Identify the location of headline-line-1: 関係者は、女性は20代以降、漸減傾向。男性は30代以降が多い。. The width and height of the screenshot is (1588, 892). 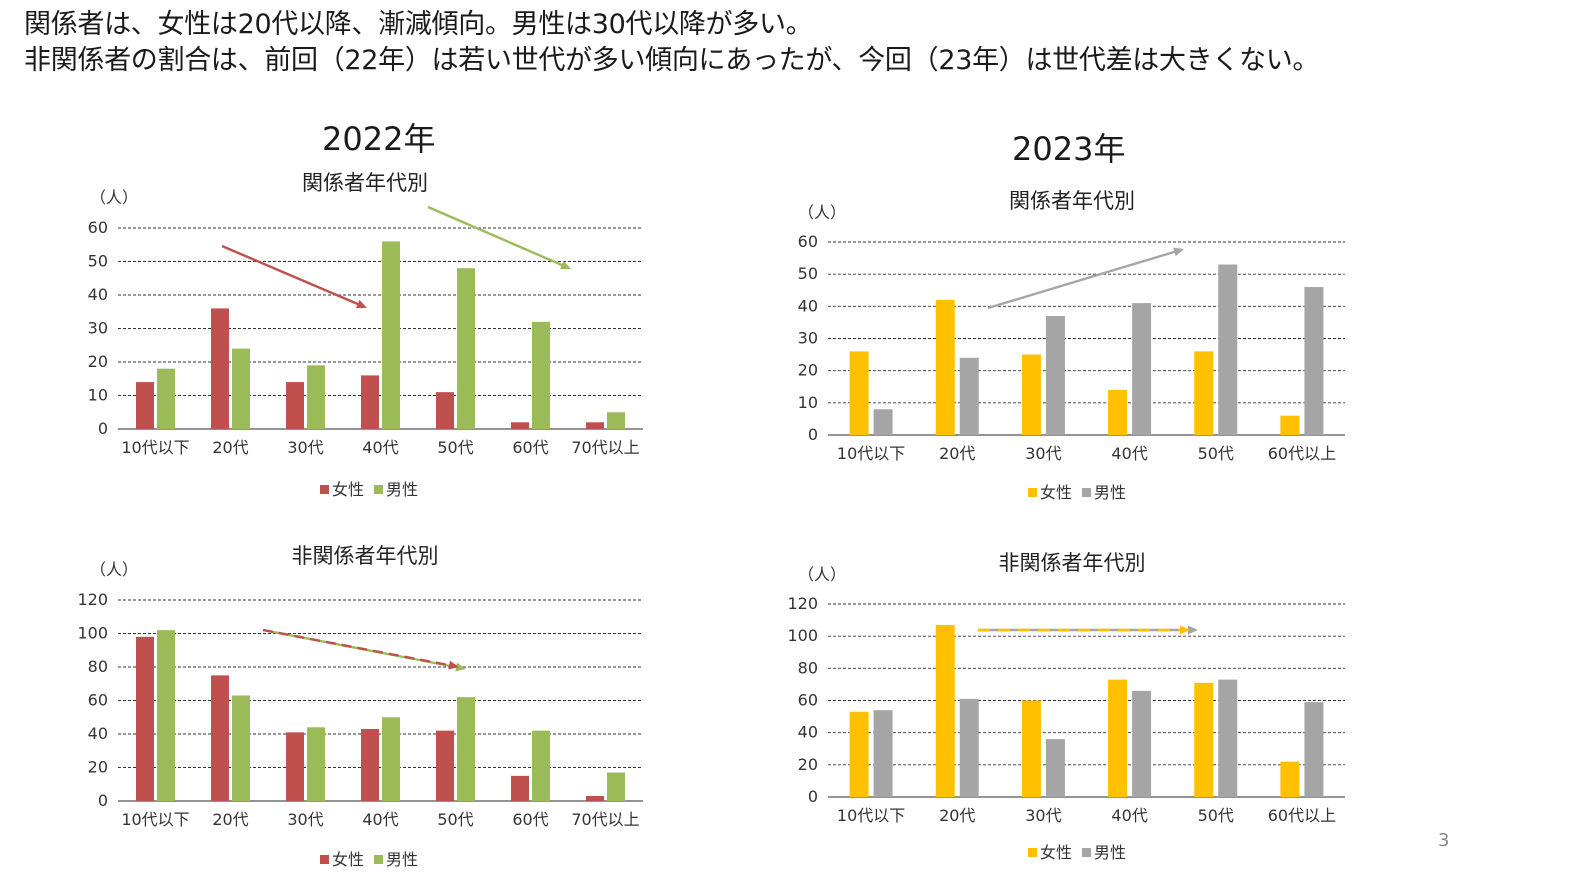
(418, 24).